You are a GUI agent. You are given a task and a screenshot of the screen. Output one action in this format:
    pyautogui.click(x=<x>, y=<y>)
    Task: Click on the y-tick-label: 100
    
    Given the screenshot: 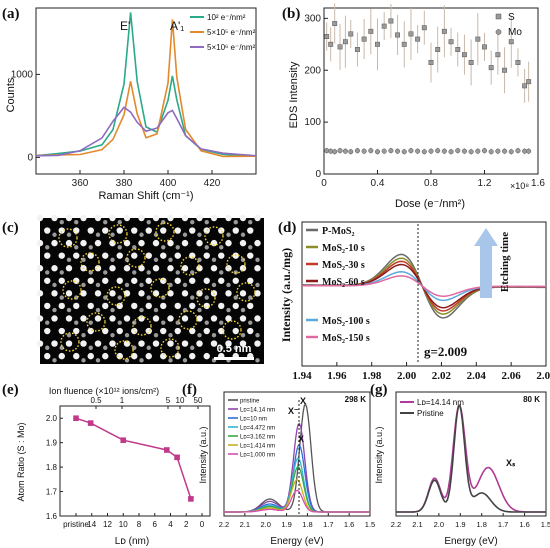 What is the action you would take?
    pyautogui.click(x=312, y=122)
    